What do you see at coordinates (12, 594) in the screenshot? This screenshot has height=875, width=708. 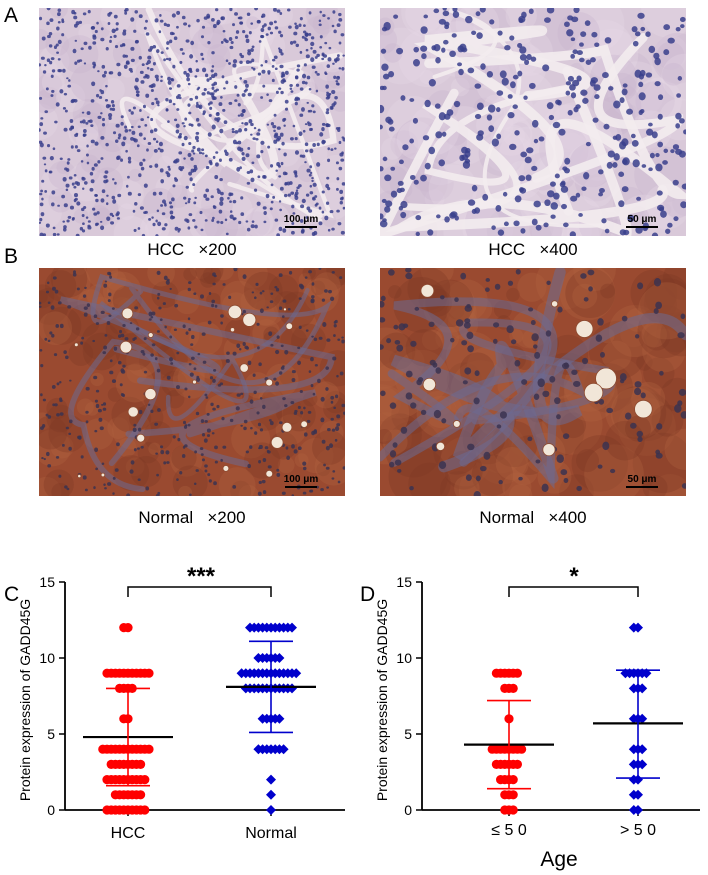 I see `panel-label-c: C` at bounding box center [12, 594].